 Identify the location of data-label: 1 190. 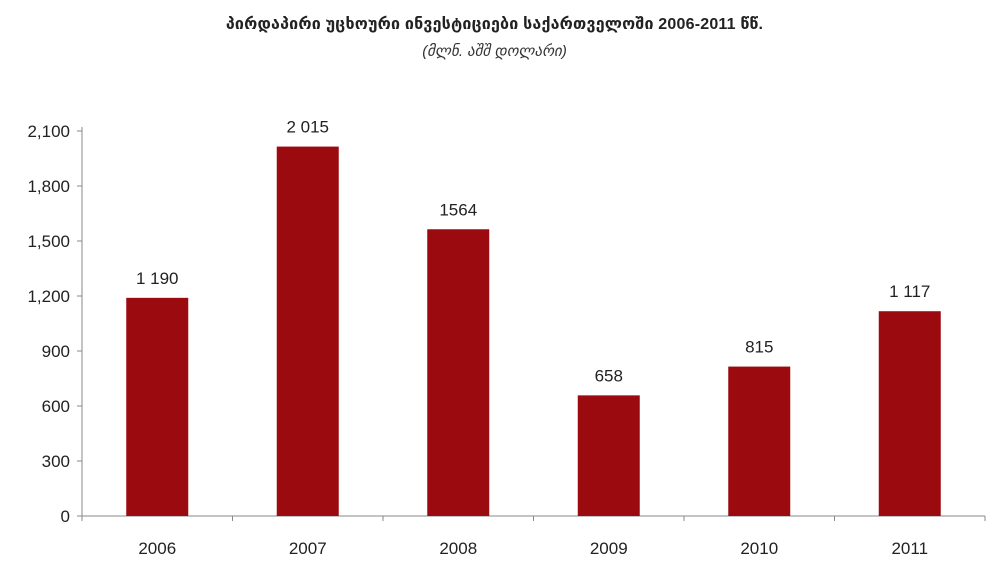
(157, 278).